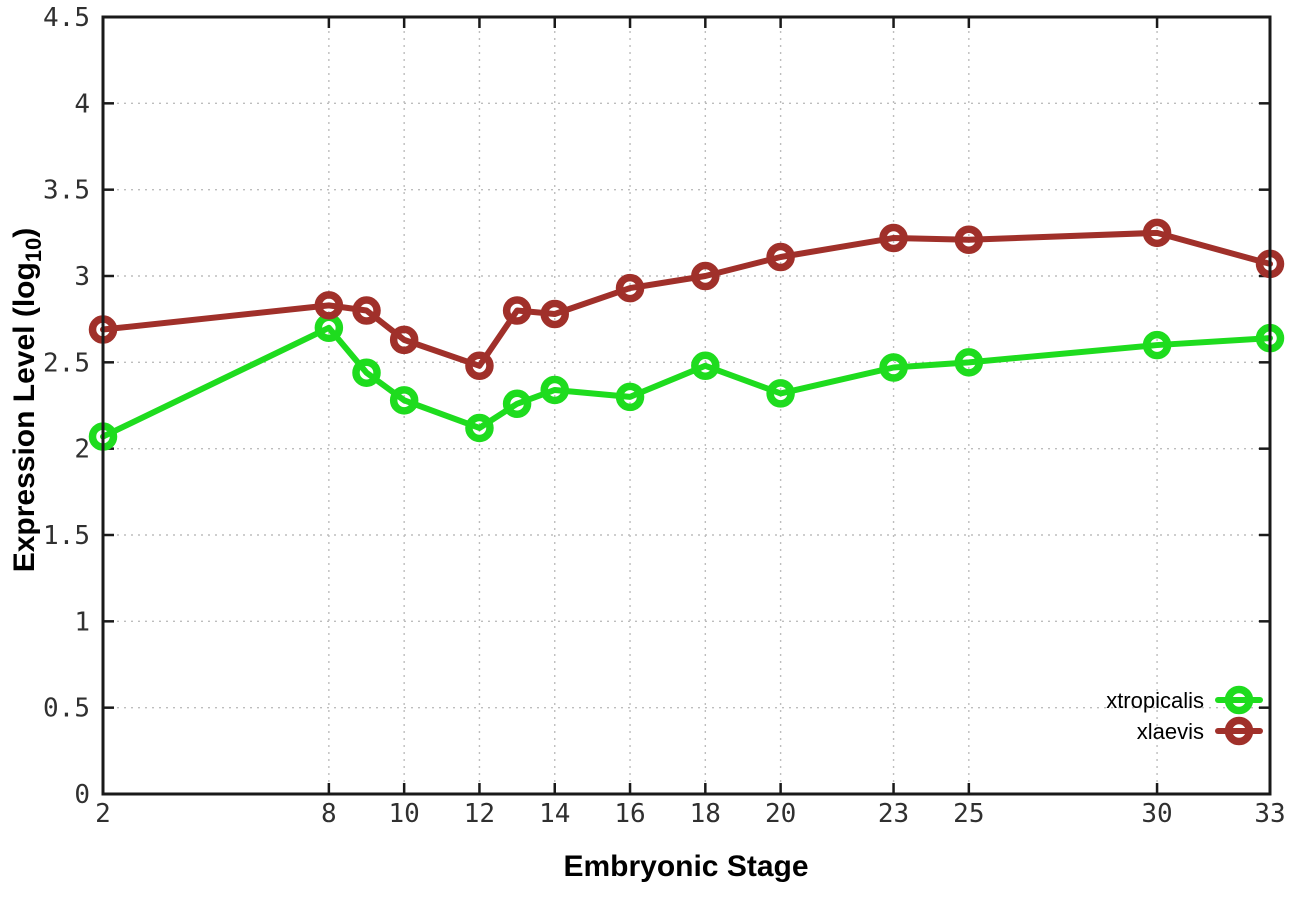  Describe the element at coordinates (479, 814) in the screenshot. I see `x-tick-label: 12` at that location.